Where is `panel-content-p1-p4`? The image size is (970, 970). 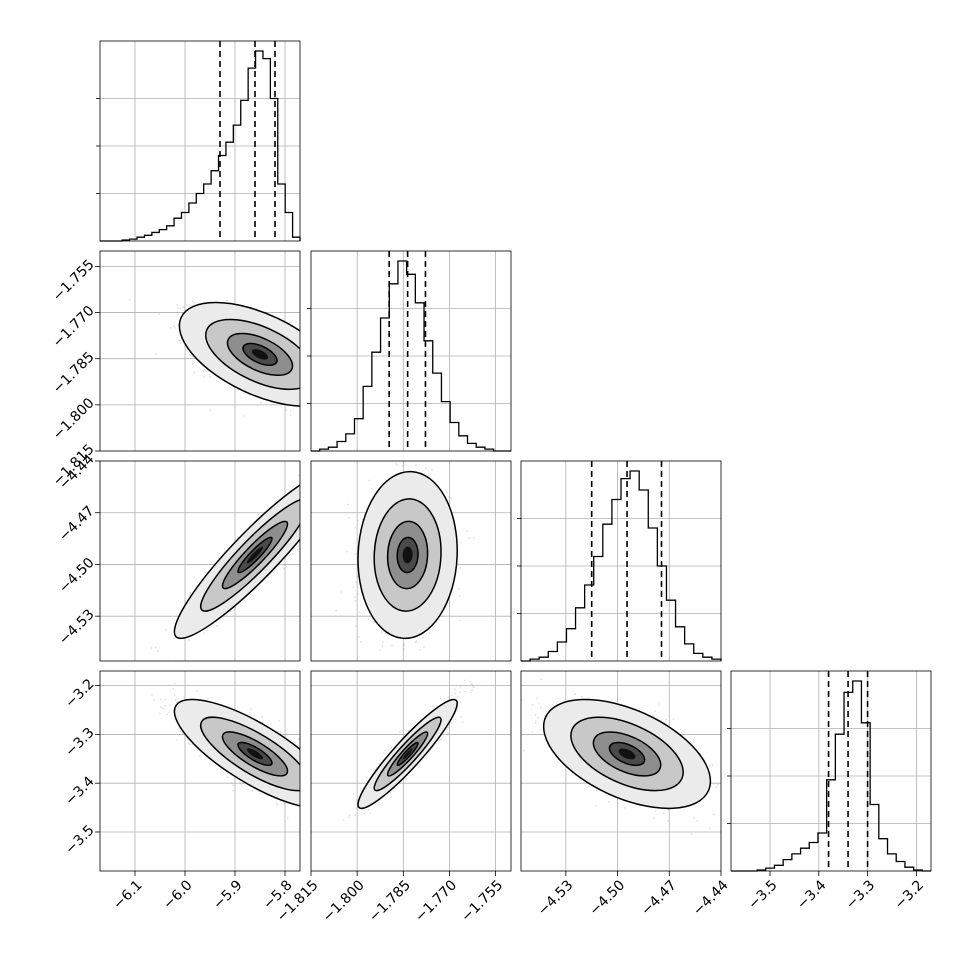 panel-content-p1-p4 is located at coordinates (225, 750).